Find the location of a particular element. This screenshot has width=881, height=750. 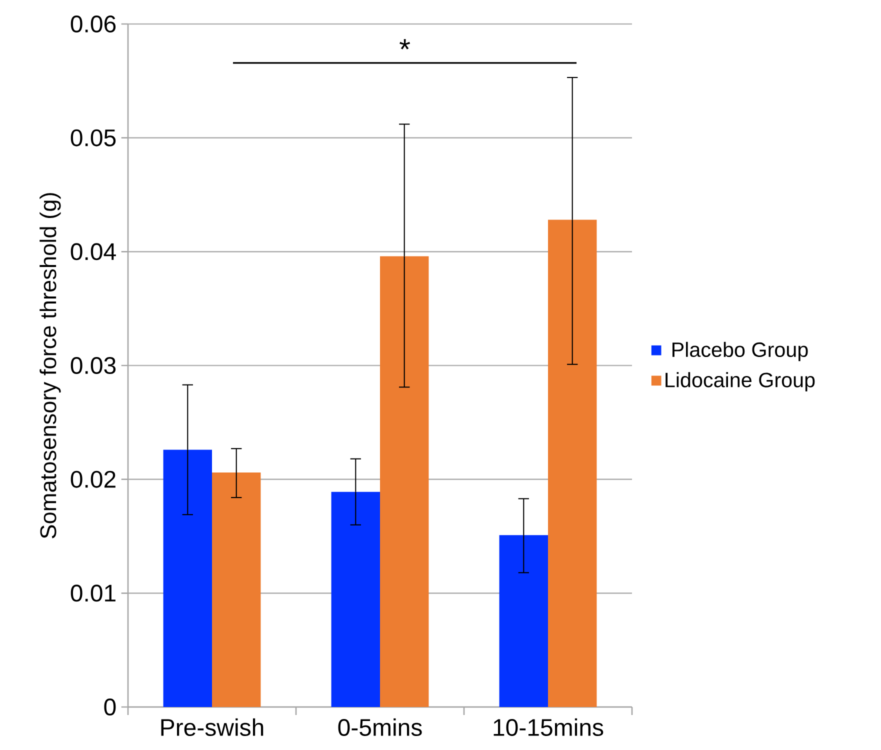

y-tick-label: 0.03 is located at coordinates (93, 365).